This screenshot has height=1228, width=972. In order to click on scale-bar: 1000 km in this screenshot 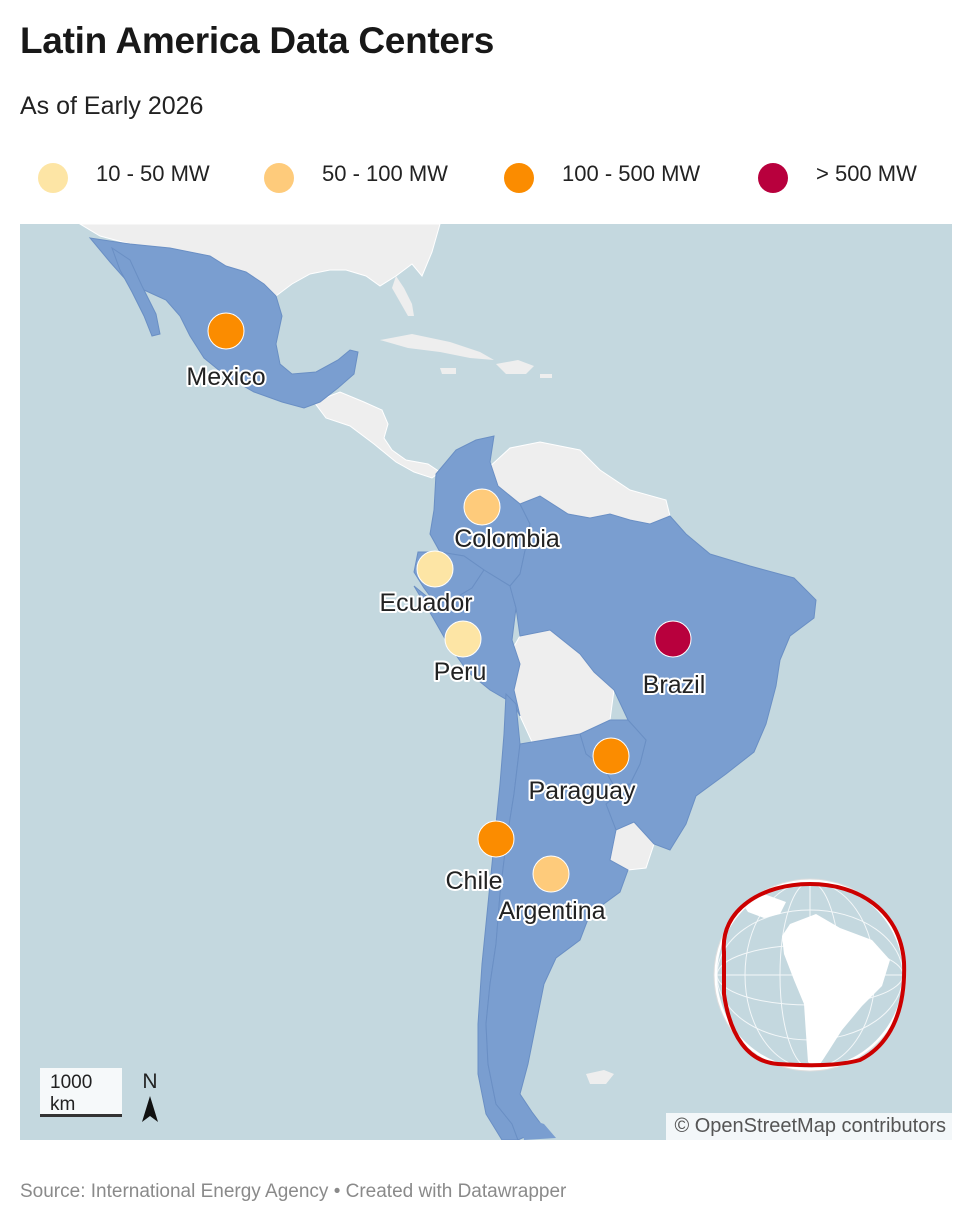, I will do `click(81, 1092)`.